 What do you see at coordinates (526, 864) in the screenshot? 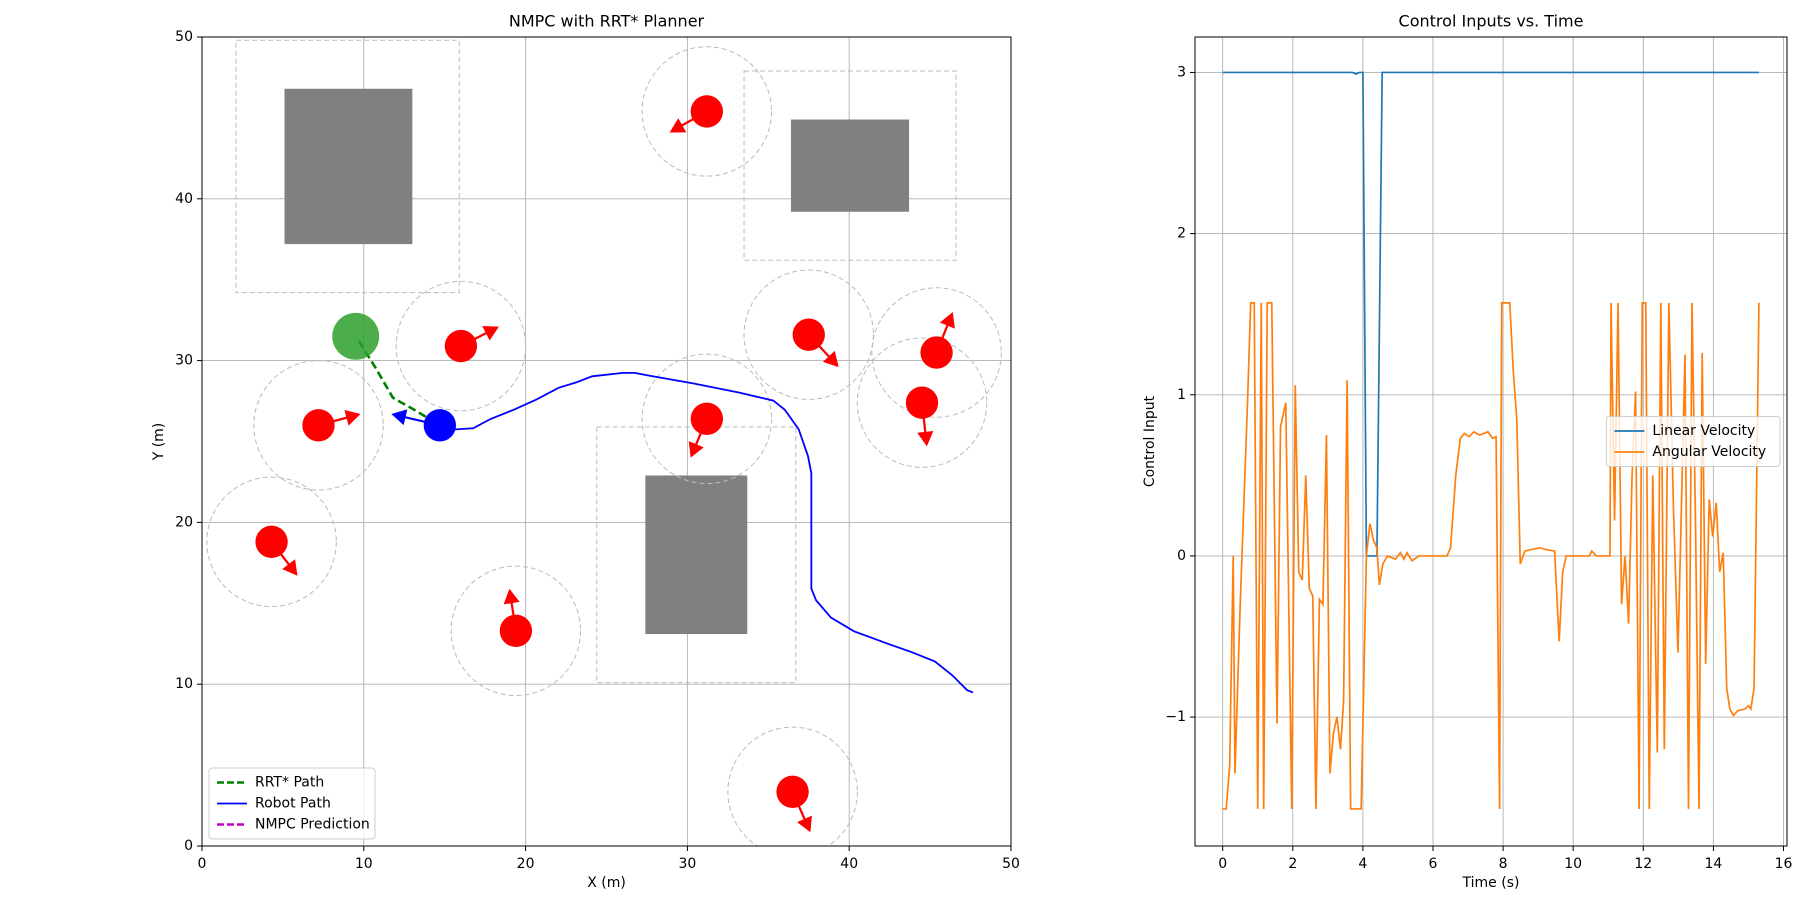
I see `x-tick-label: 20` at bounding box center [526, 864].